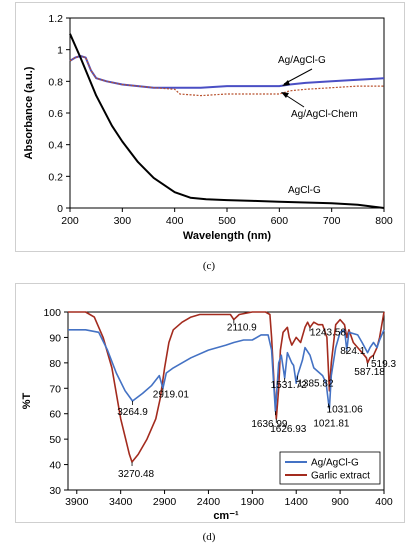  Describe the element at coordinates (340, 476) in the screenshot. I see `legend-label: Garlic extract` at that location.